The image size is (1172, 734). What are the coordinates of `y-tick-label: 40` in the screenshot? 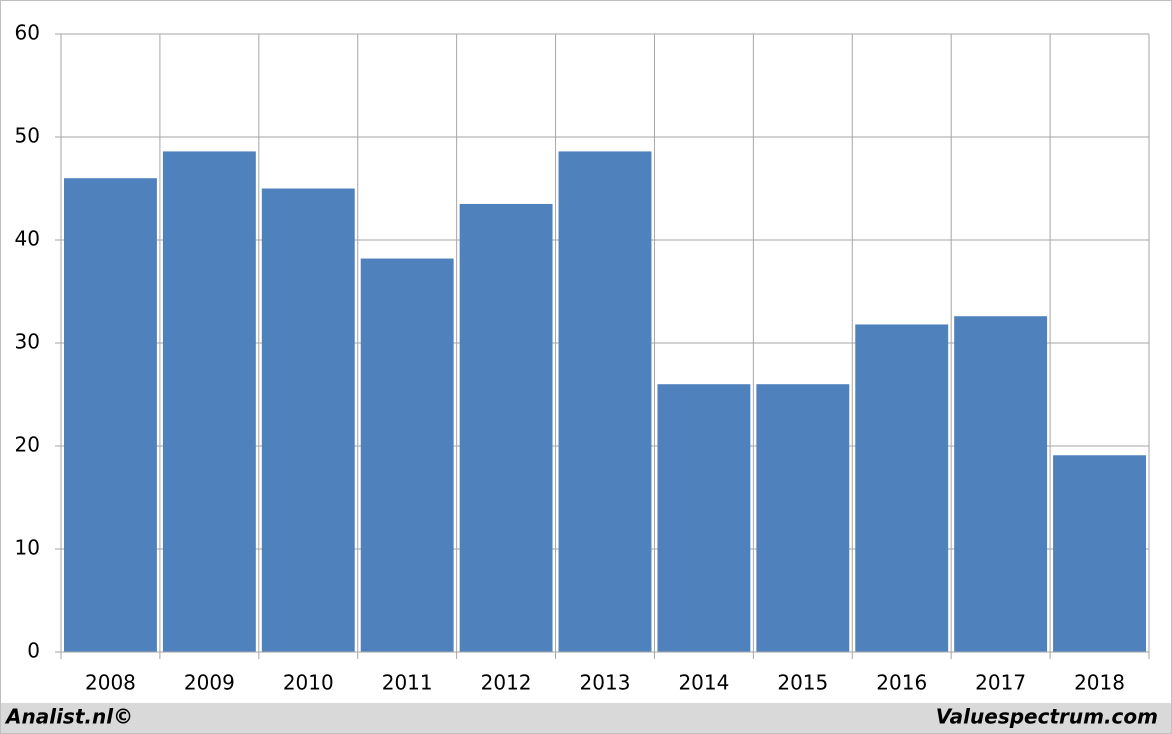 It's located at (27, 239).